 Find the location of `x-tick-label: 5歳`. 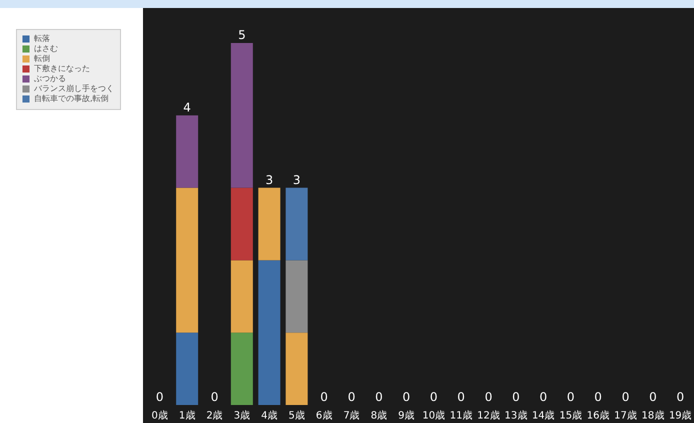

x-tick-label: 5歳 is located at coordinates (296, 416).